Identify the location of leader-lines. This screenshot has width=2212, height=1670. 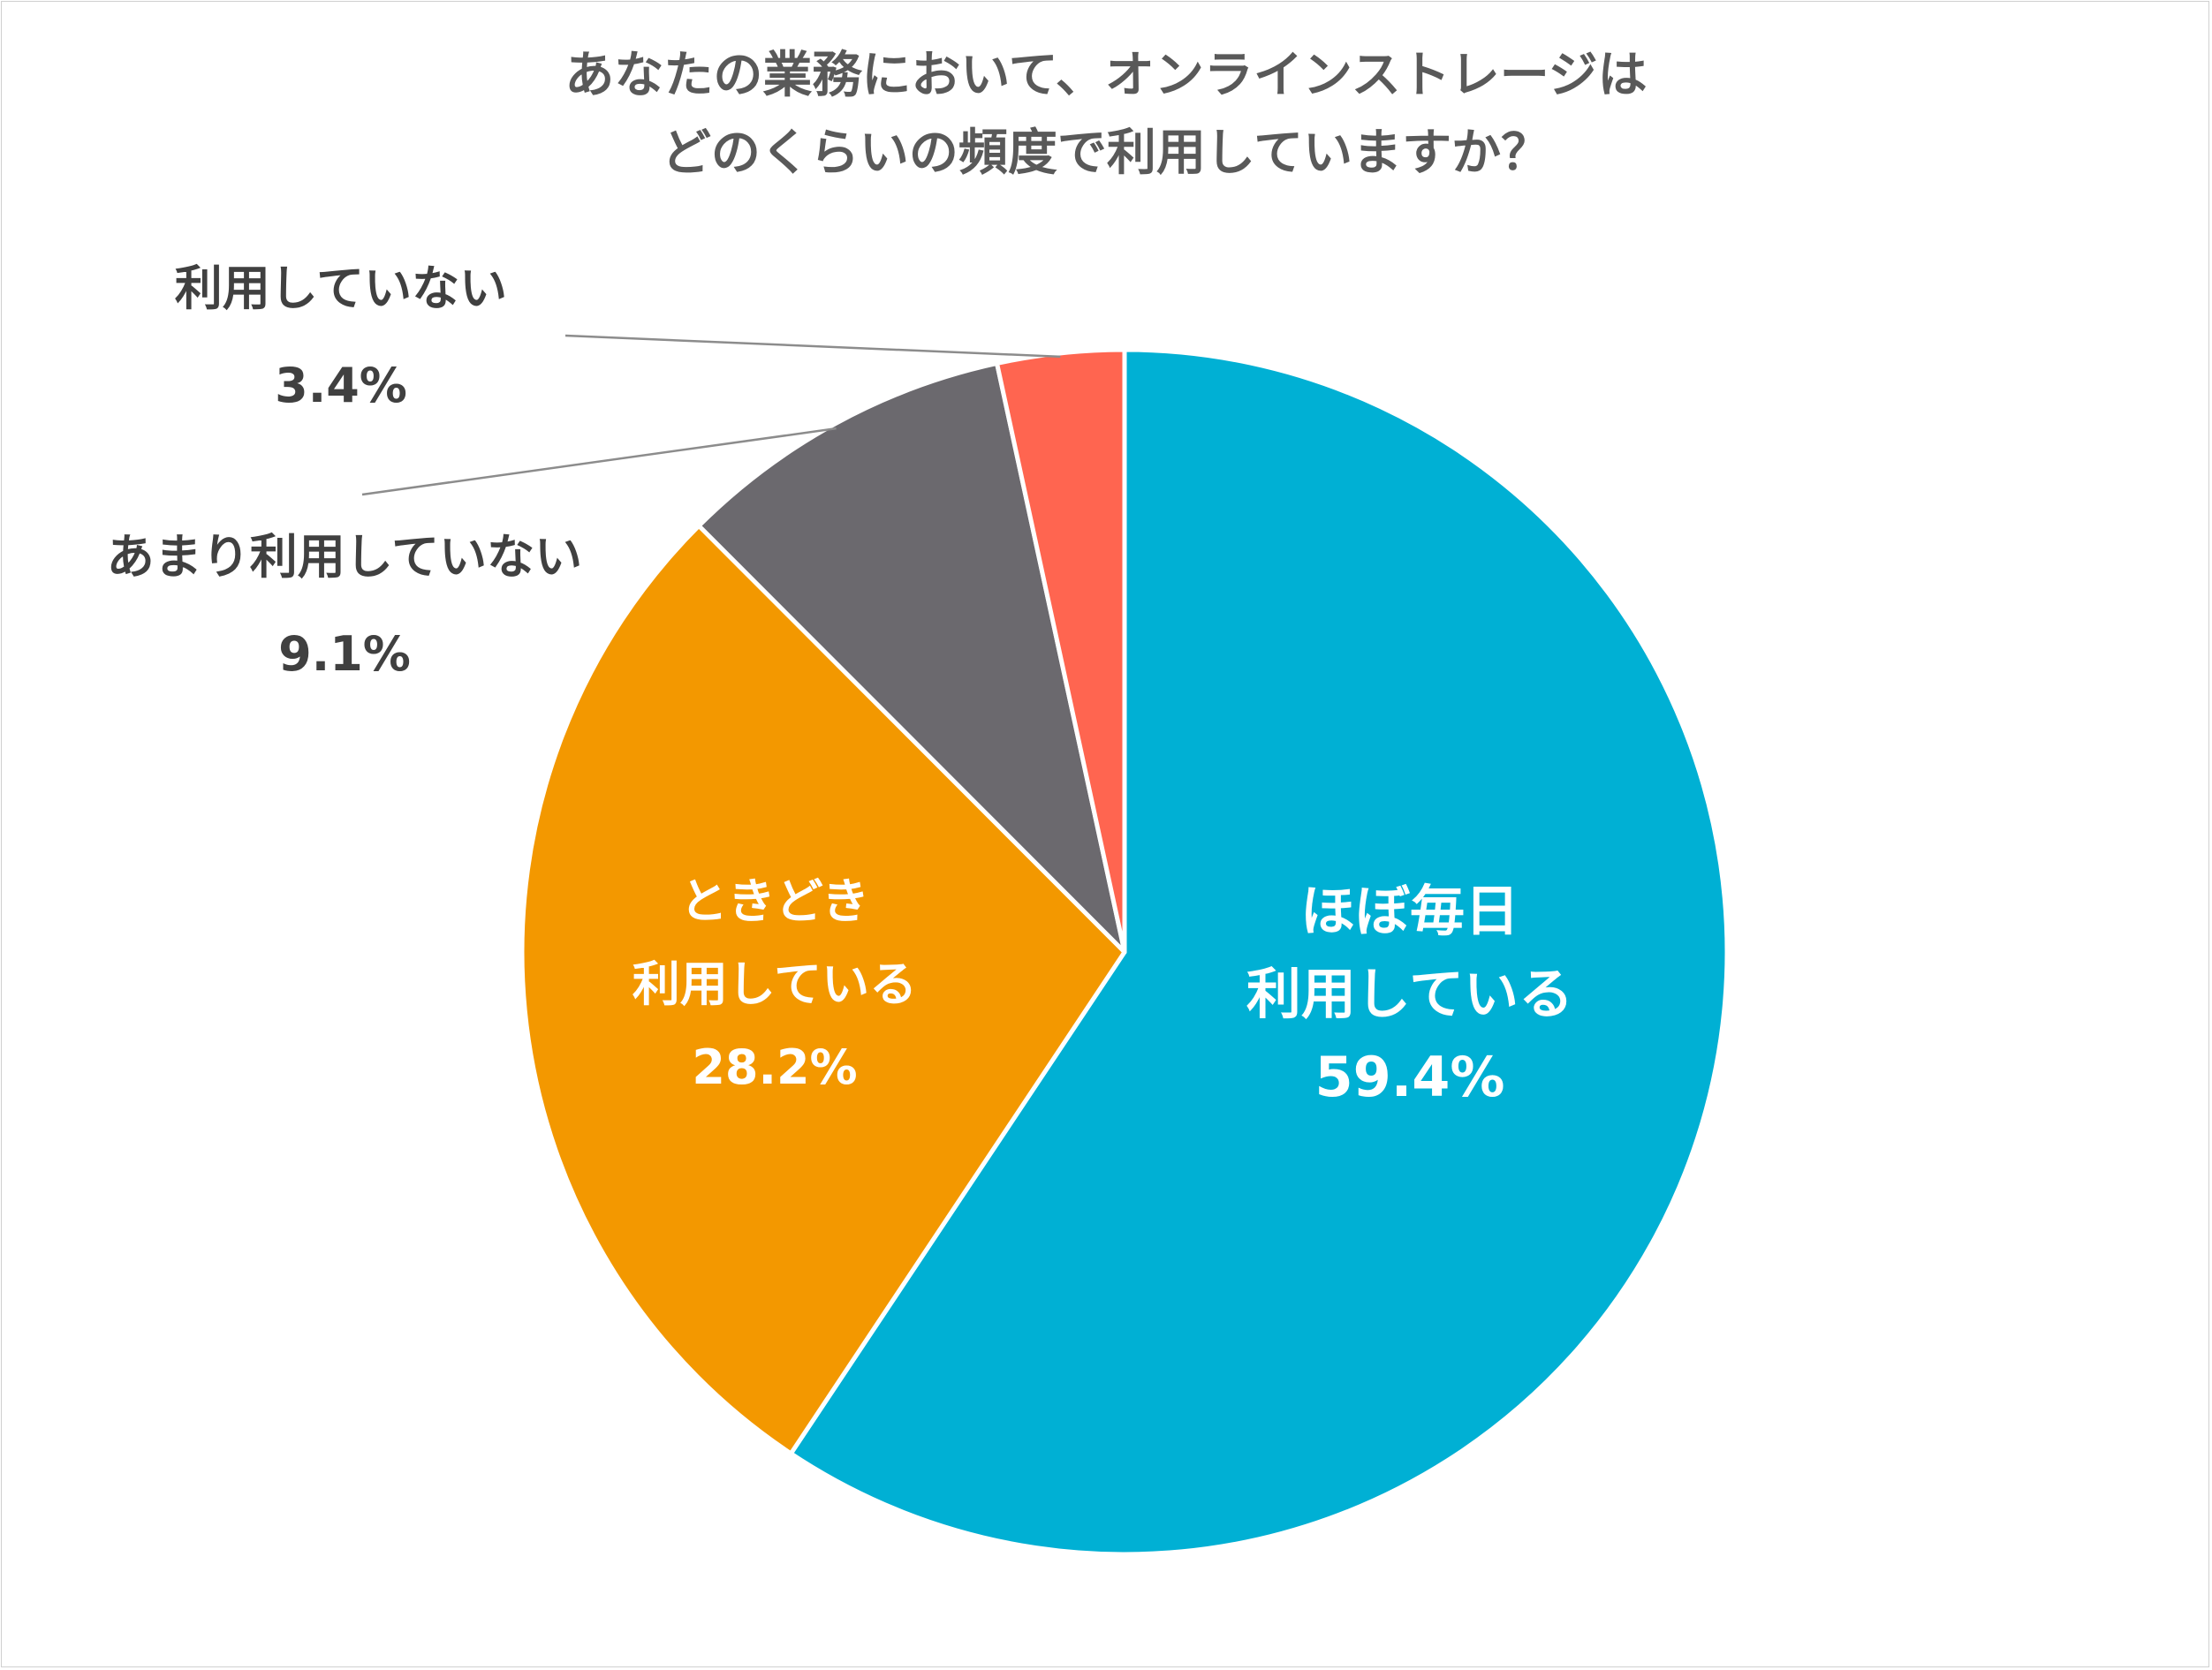
(711, 415).